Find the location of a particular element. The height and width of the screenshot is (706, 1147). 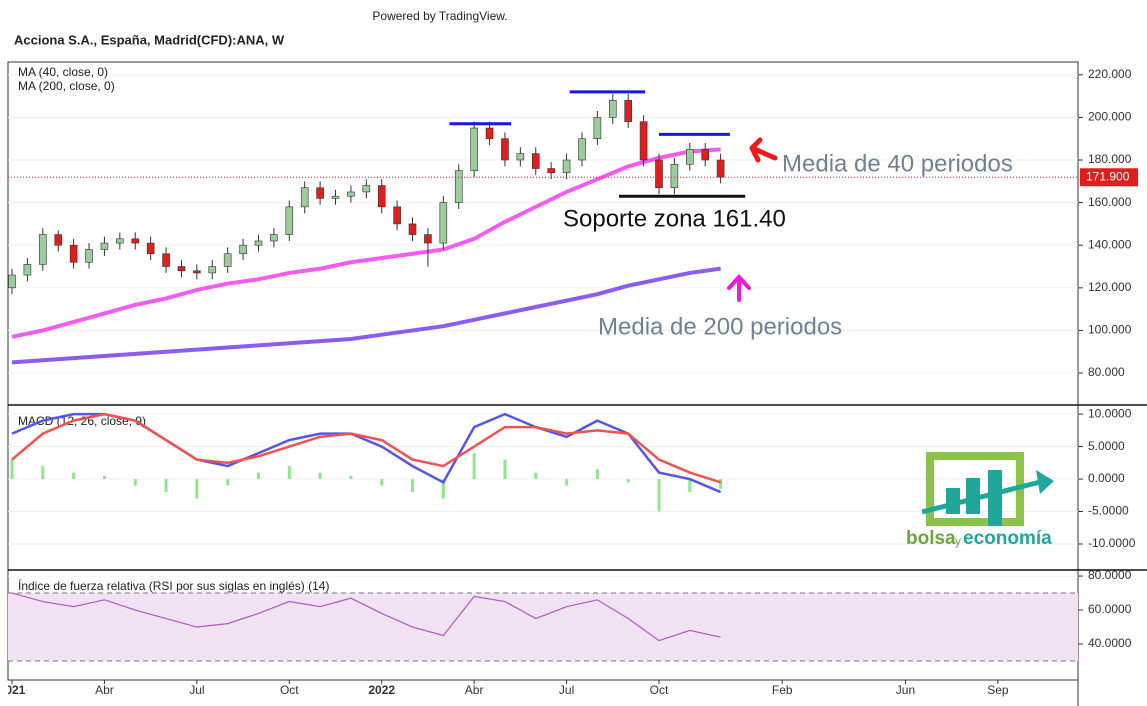

arrow-magenta is located at coordinates (739, 288).